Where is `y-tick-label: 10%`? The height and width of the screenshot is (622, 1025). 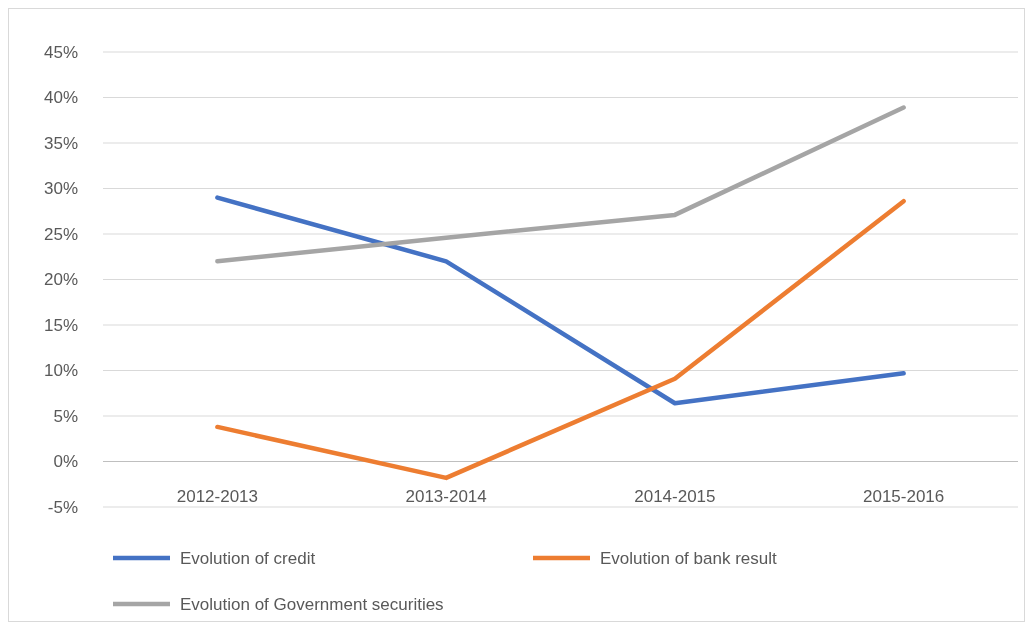
y-tick-label: 10% is located at coordinates (60, 371).